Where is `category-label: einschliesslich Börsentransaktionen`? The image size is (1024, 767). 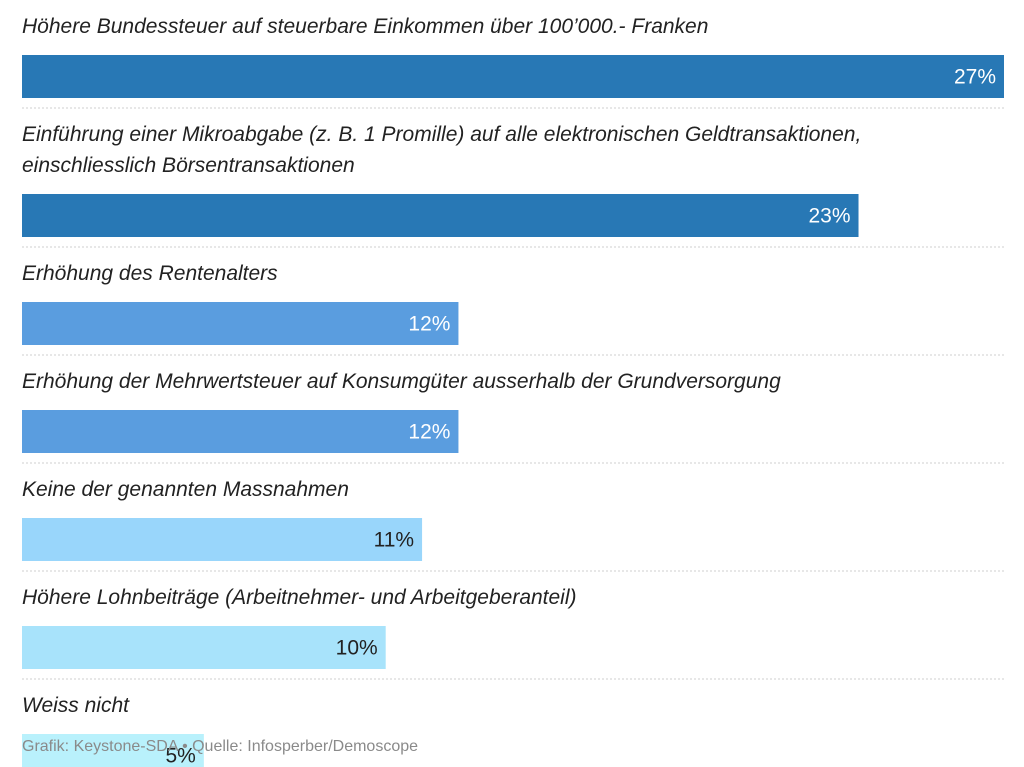
category-label: einschliesslich Börsentransaktionen is located at coordinates (188, 165).